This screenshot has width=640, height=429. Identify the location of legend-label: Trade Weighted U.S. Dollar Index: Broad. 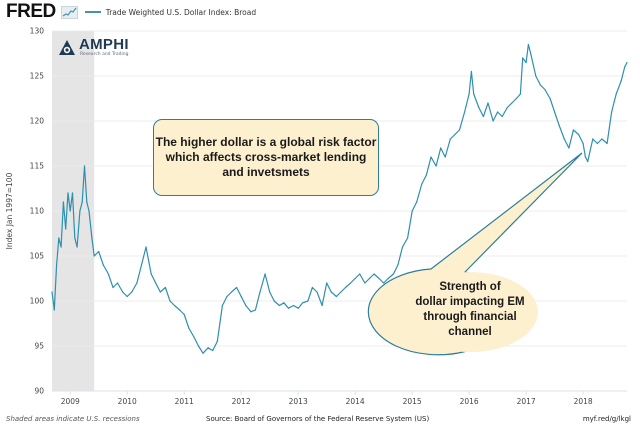
(181, 12).